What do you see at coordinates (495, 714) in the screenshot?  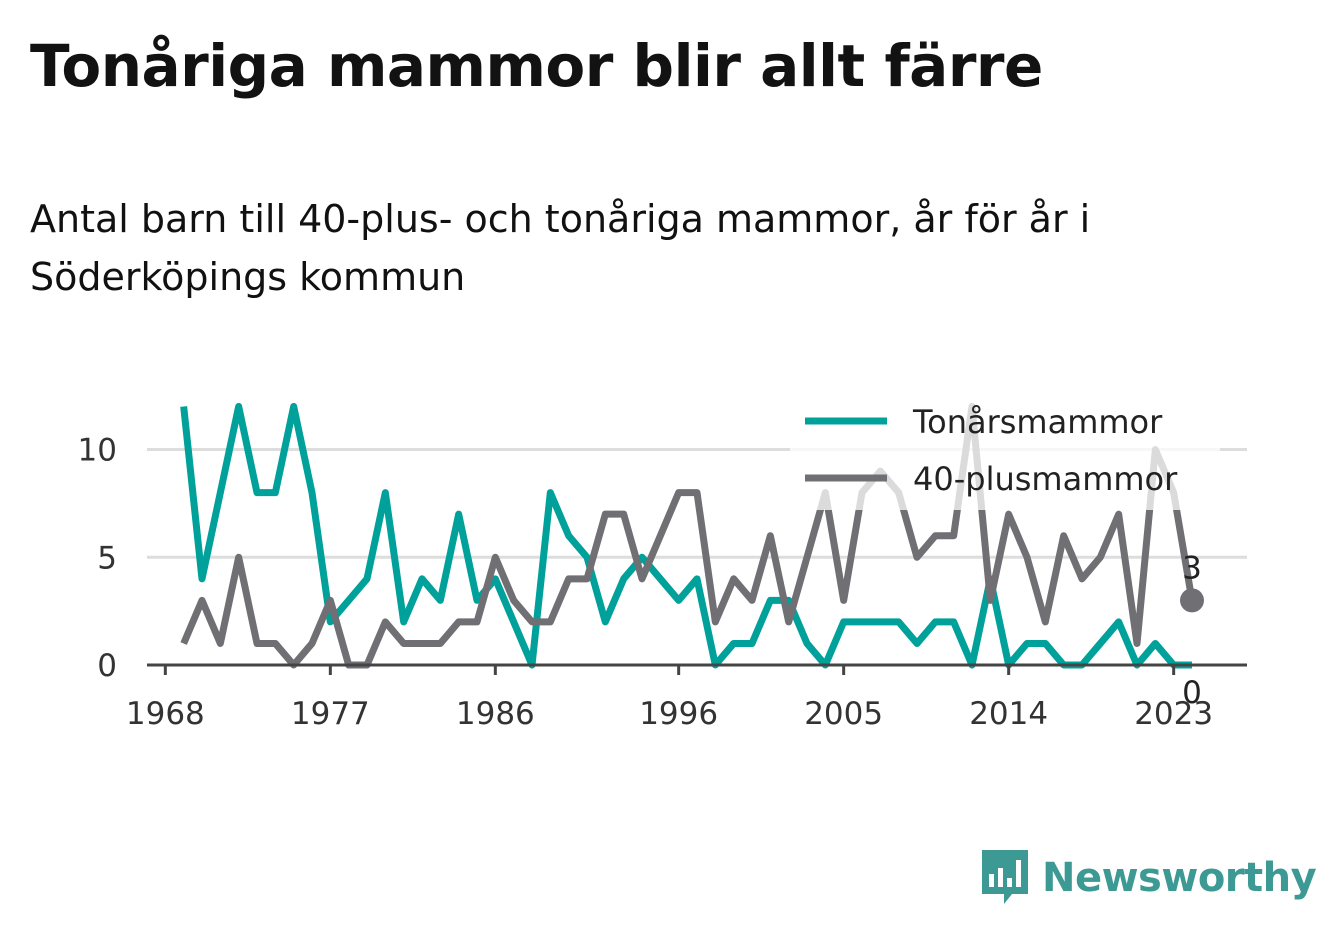 I see `x-tick-label: 1986` at bounding box center [495, 714].